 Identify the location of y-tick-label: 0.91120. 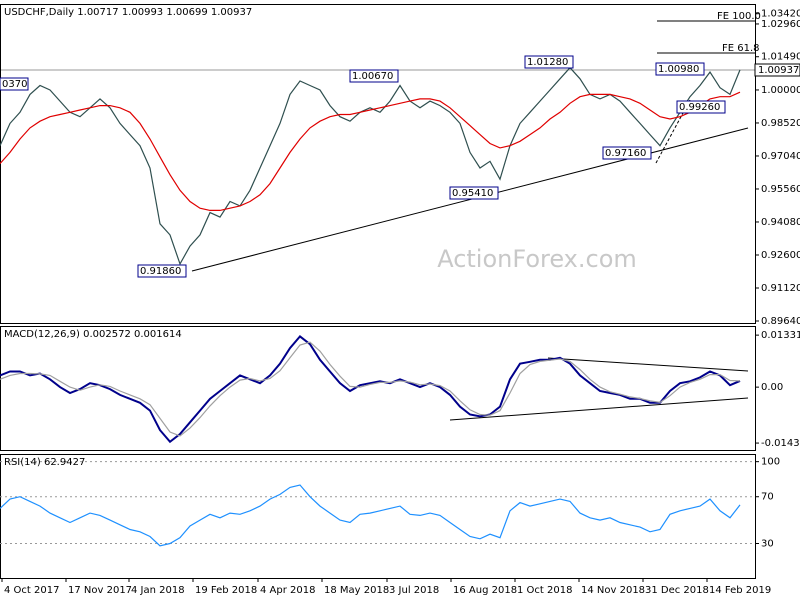
(780, 288).